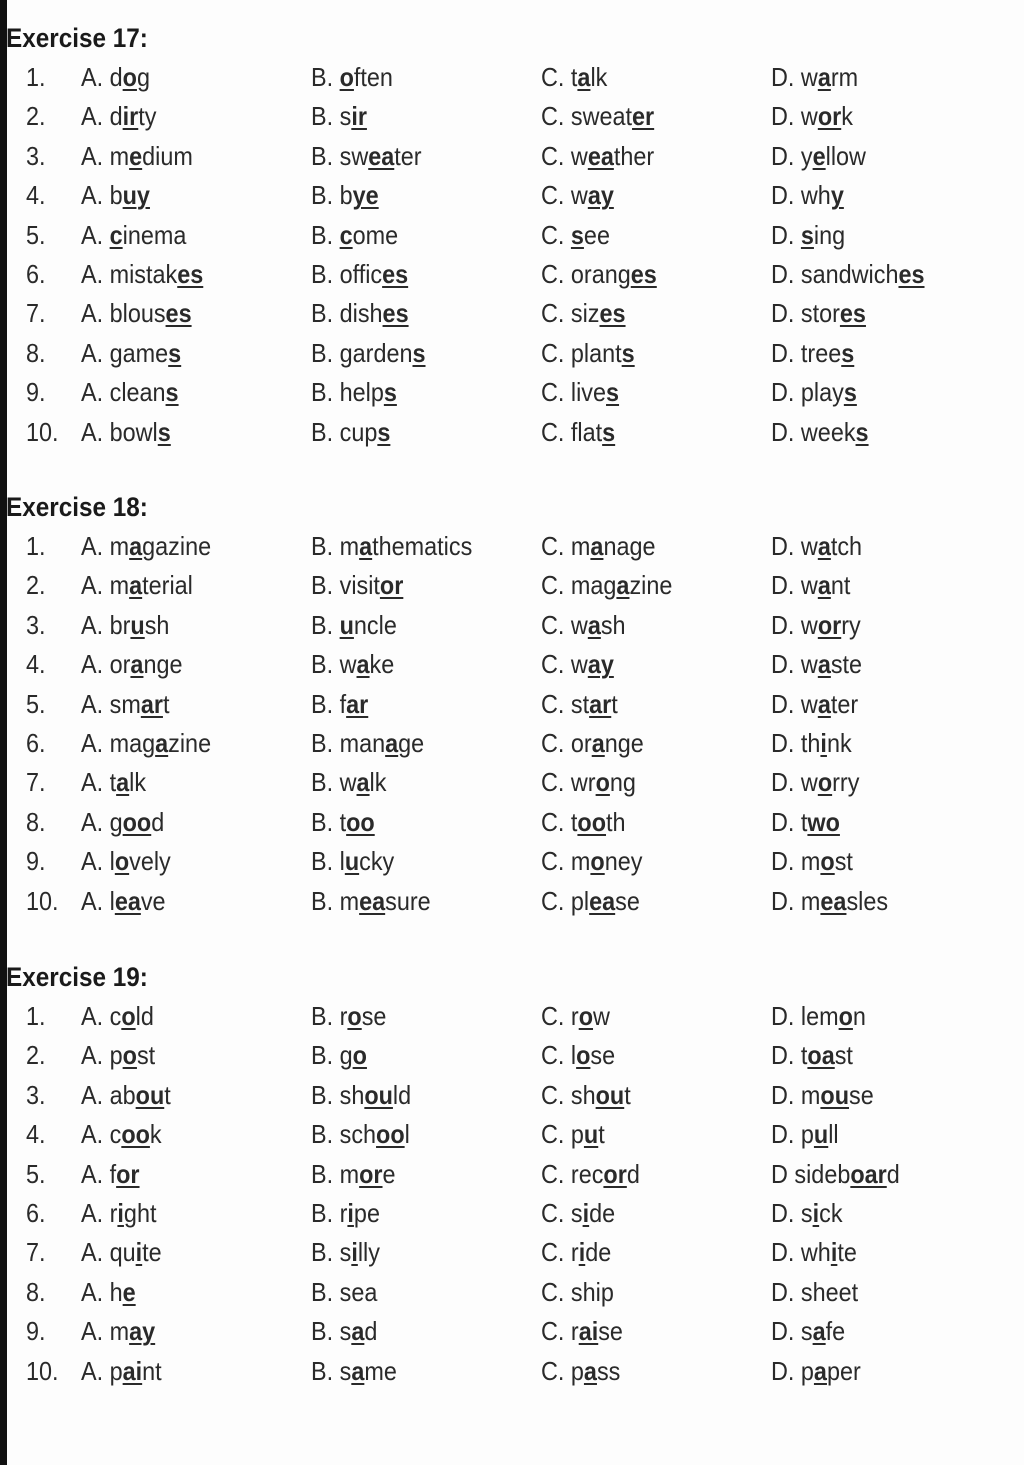 This screenshot has height=1465, width=1024. I want to click on question-number: 9., so click(36, 392).